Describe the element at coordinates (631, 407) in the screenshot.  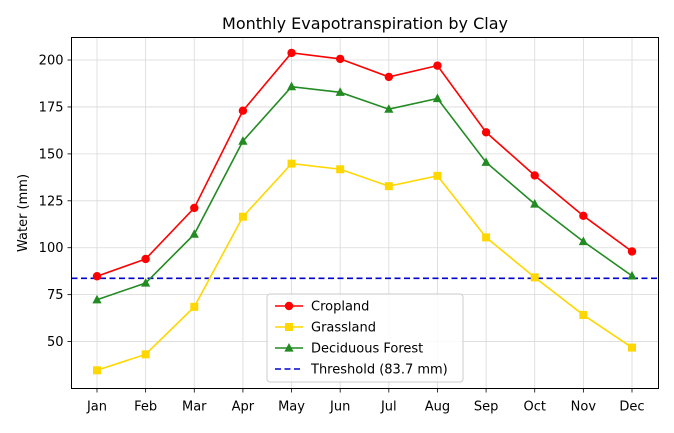
I see `x-tick-label: Dec` at that location.